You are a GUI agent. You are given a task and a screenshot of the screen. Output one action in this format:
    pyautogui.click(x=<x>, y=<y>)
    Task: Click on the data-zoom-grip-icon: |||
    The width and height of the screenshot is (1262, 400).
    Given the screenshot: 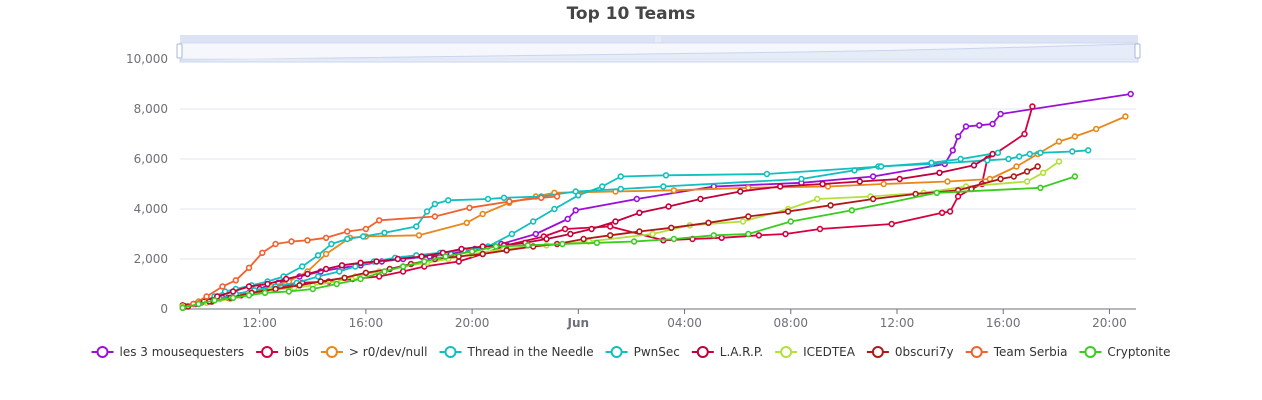 What is the action you would take?
    pyautogui.click(x=658, y=39)
    